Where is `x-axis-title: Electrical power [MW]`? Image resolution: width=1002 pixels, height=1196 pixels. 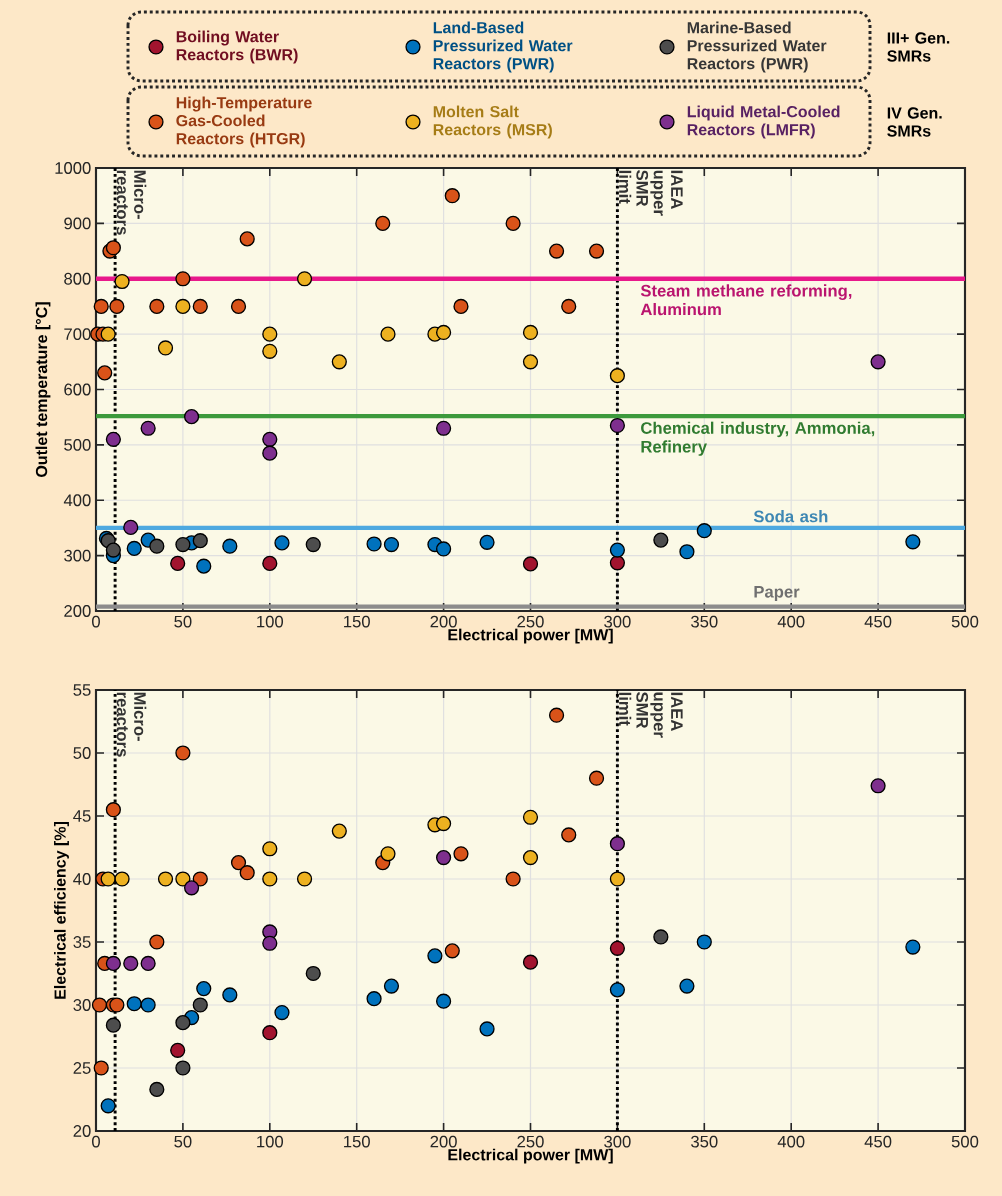 x-axis-title: Electrical power [MW] is located at coordinates (530, 1156).